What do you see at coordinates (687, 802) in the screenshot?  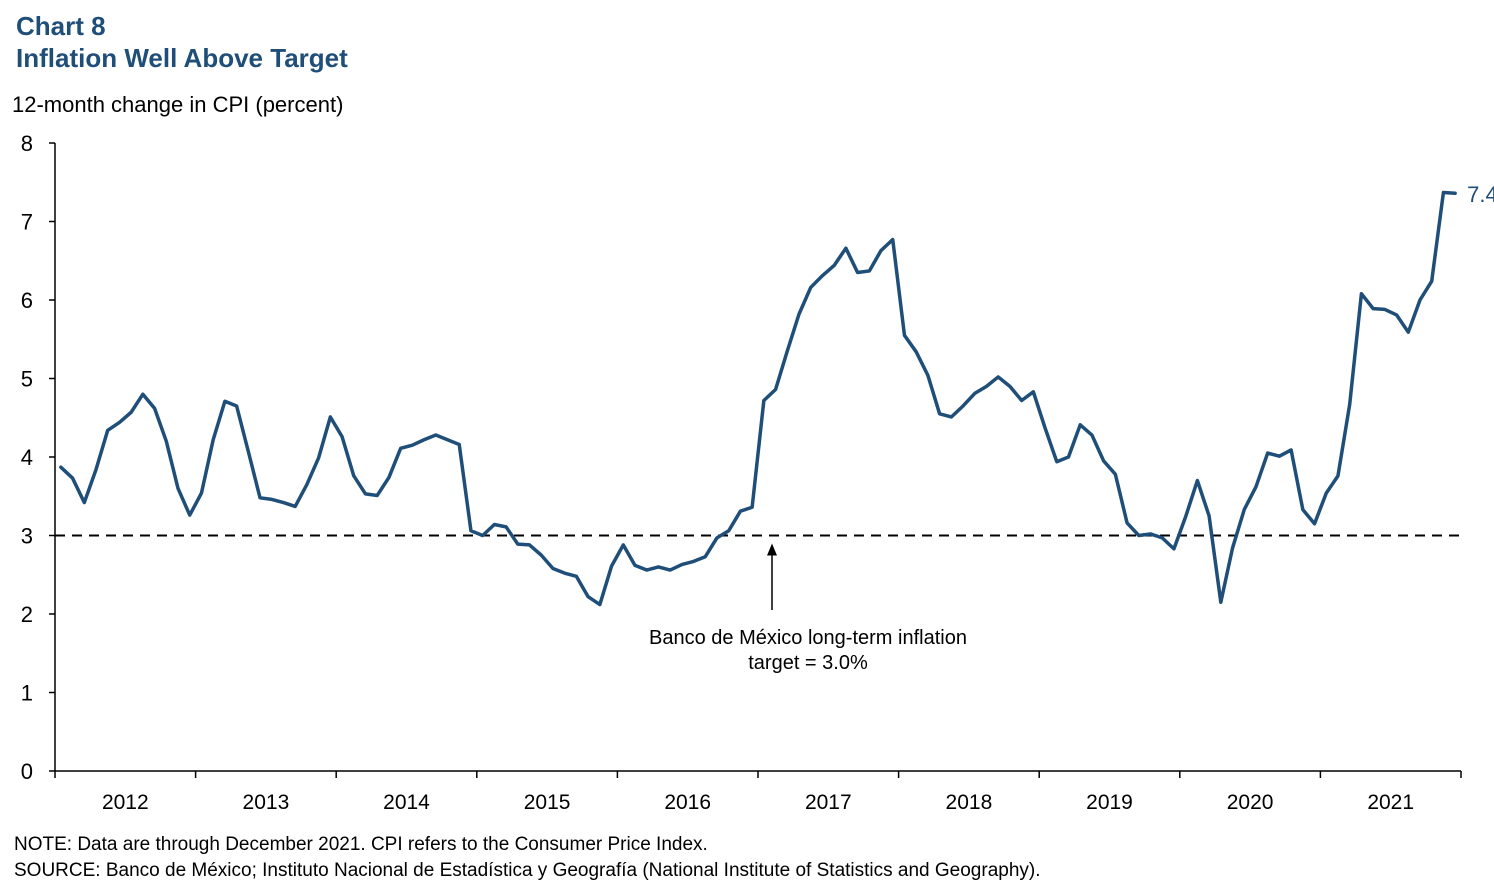 I see `x-tick-label: 2016` at bounding box center [687, 802].